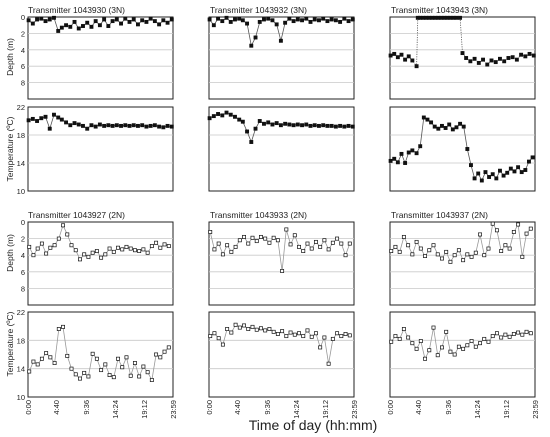 Image resolution: width=550 pixels, height=437 pixels. Describe the element at coordinates (10, 148) in the screenshot. I see `ylabel-temp-top: Temperature (ºC)` at that location.